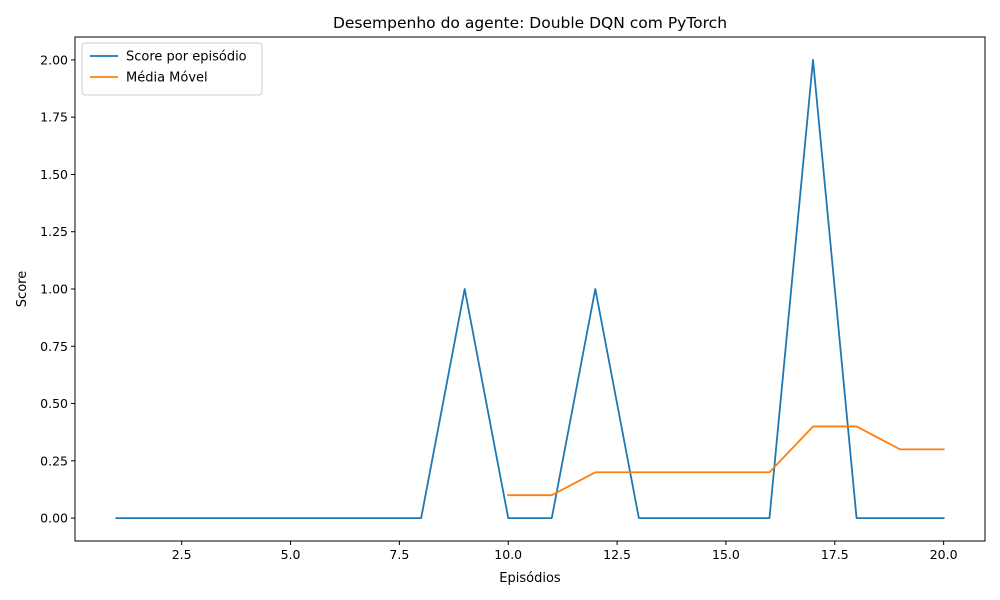 This screenshot has width=1000, height=600. I want to click on x-tick-label: 5.0, so click(291, 554).